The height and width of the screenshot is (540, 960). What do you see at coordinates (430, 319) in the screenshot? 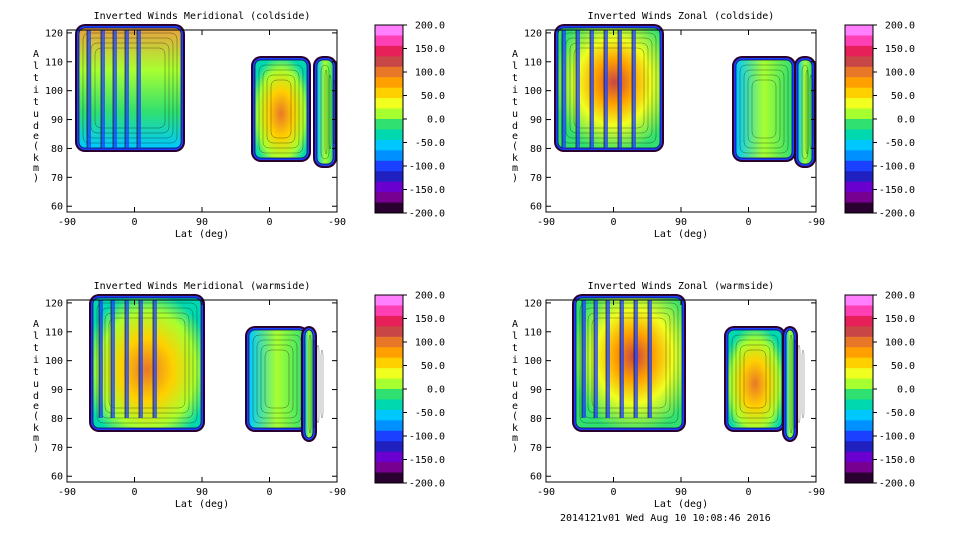
I see `colorbar-label: 150.0` at bounding box center [430, 319].